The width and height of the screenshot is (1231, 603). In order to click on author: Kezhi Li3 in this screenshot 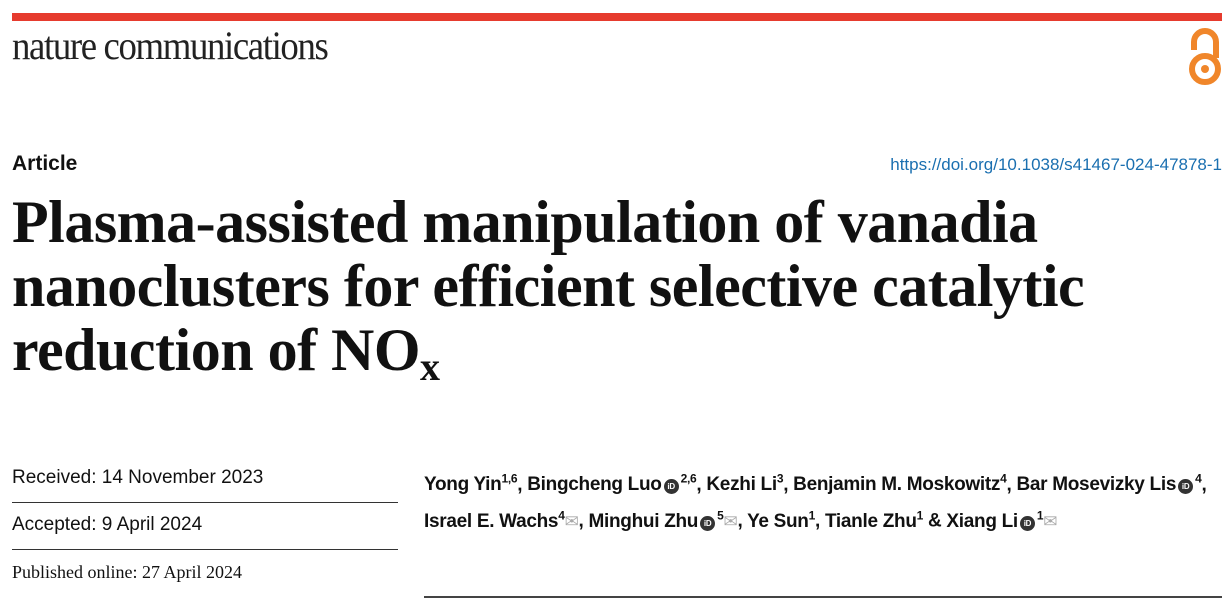, I will do `click(745, 484)`.